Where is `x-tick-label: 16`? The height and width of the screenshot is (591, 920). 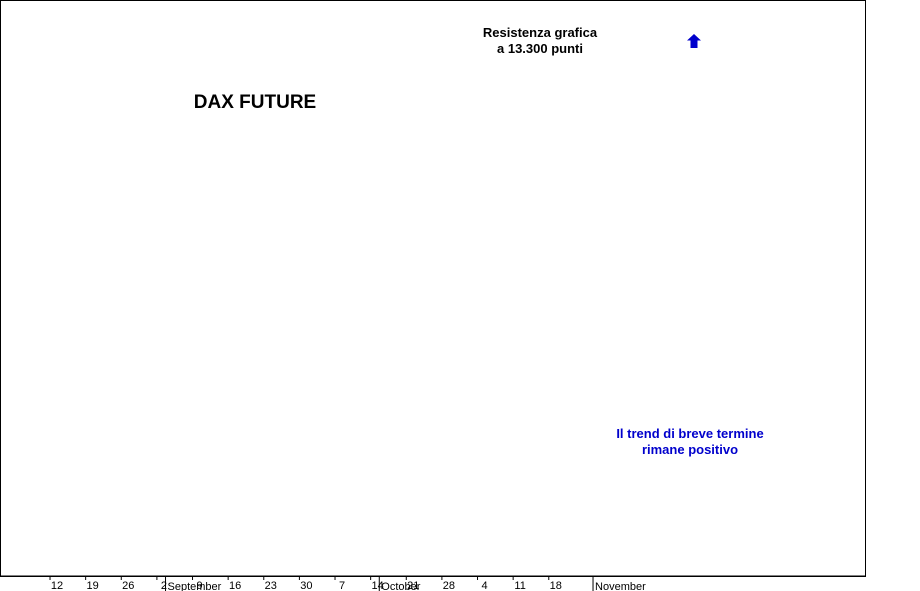 x-tick-label: 16 is located at coordinates (235, 585).